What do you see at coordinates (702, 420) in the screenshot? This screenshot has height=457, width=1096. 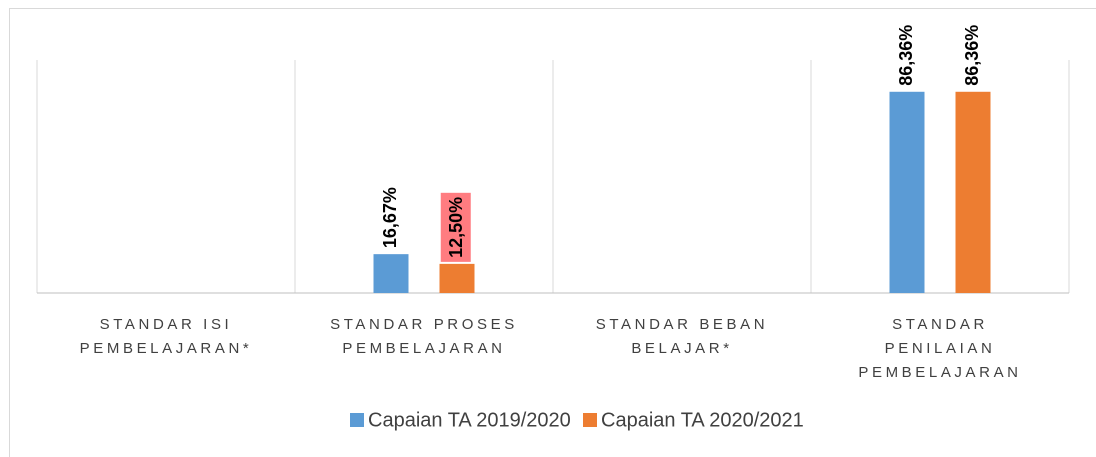 I see `legend-label: Capaian TA 2020/2021` at bounding box center [702, 420].